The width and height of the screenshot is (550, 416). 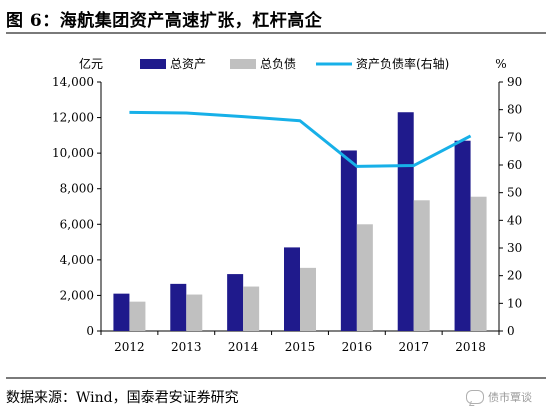 What do you see at coordinates (129, 347) in the screenshot?
I see `x-tick-label: 2012` at bounding box center [129, 347].